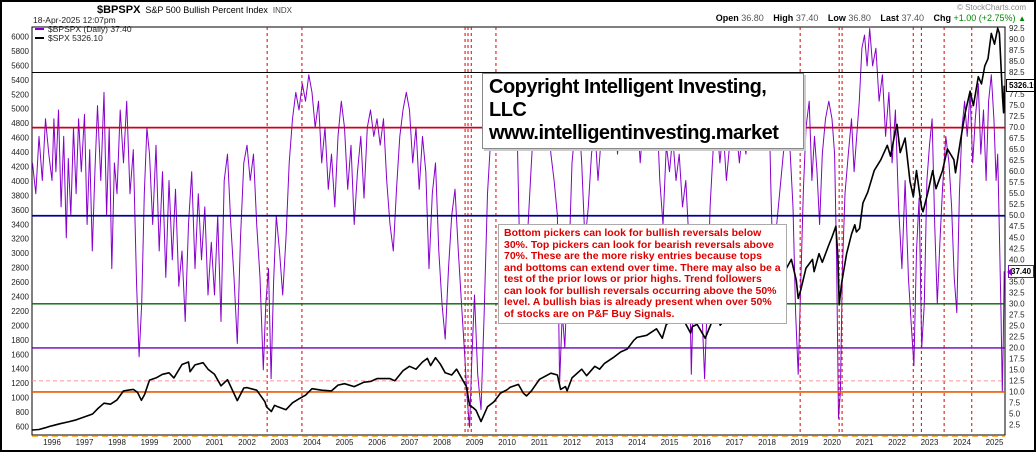 This screenshot has height=452, width=1036. I want to click on left-axis-tick: 1800, so click(20, 340).